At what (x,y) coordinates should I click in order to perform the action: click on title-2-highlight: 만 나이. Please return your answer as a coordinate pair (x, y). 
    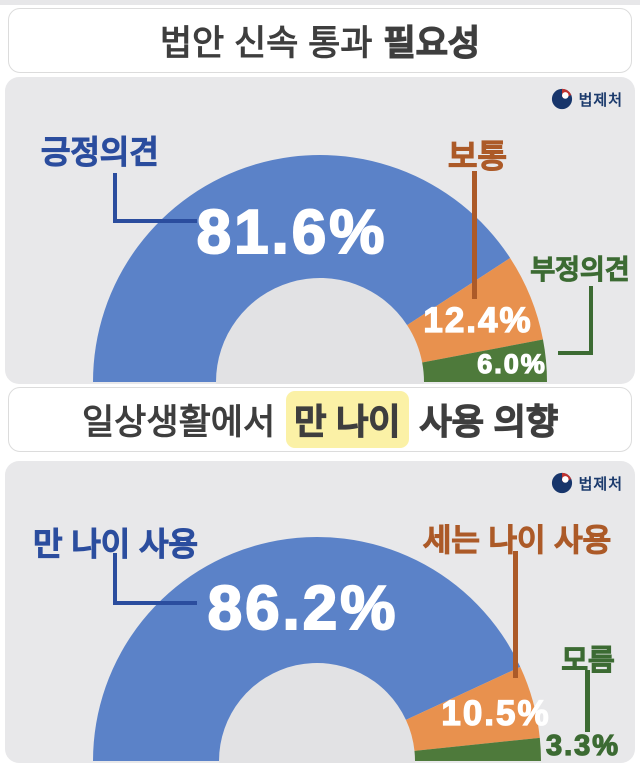
    Looking at the image, I should click on (347, 419).